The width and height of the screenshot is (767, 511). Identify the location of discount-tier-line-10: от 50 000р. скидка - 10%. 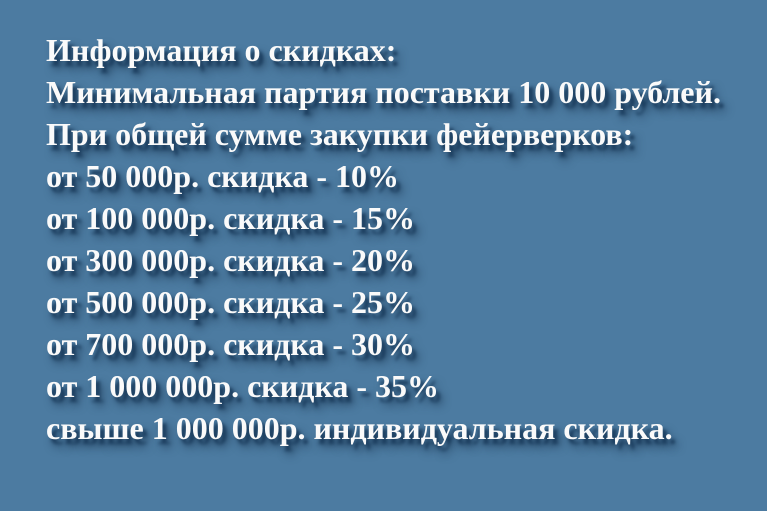
(222, 176).